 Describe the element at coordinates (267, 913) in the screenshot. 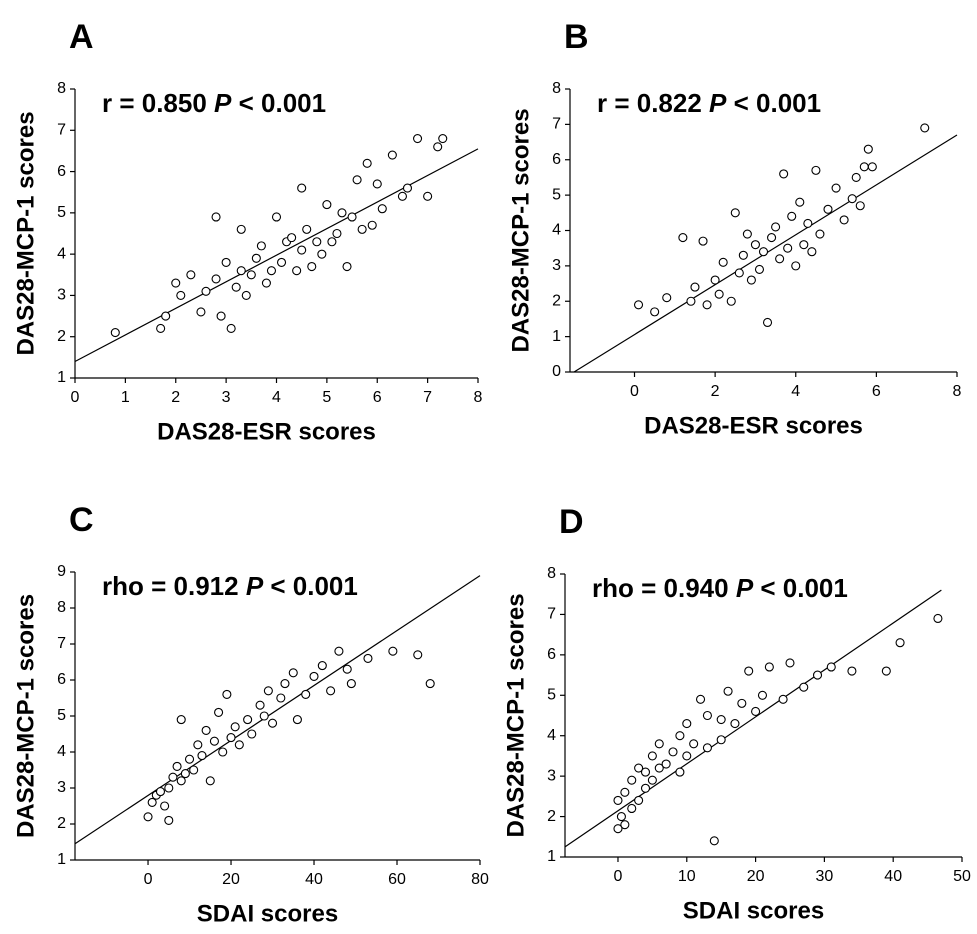

I see `x-axis-label: SDAI scores` at that location.